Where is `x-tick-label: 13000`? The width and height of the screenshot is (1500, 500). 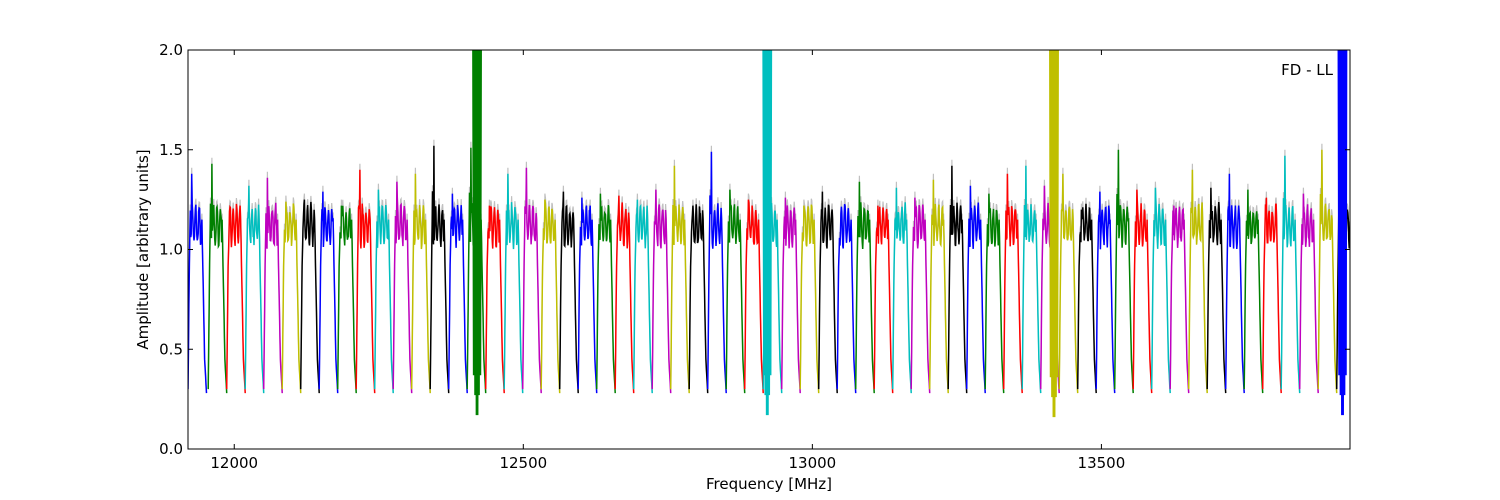 x-tick-label: 13000 is located at coordinates (812, 463).